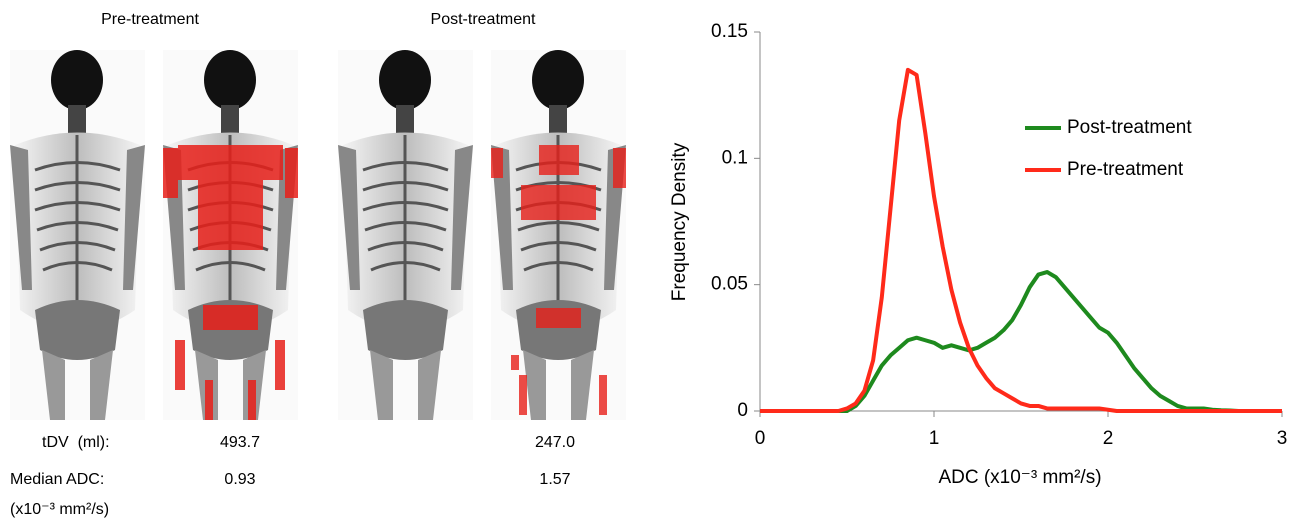  What do you see at coordinates (742, 410) in the screenshot?
I see `y-tick-label: 0` at bounding box center [742, 410].